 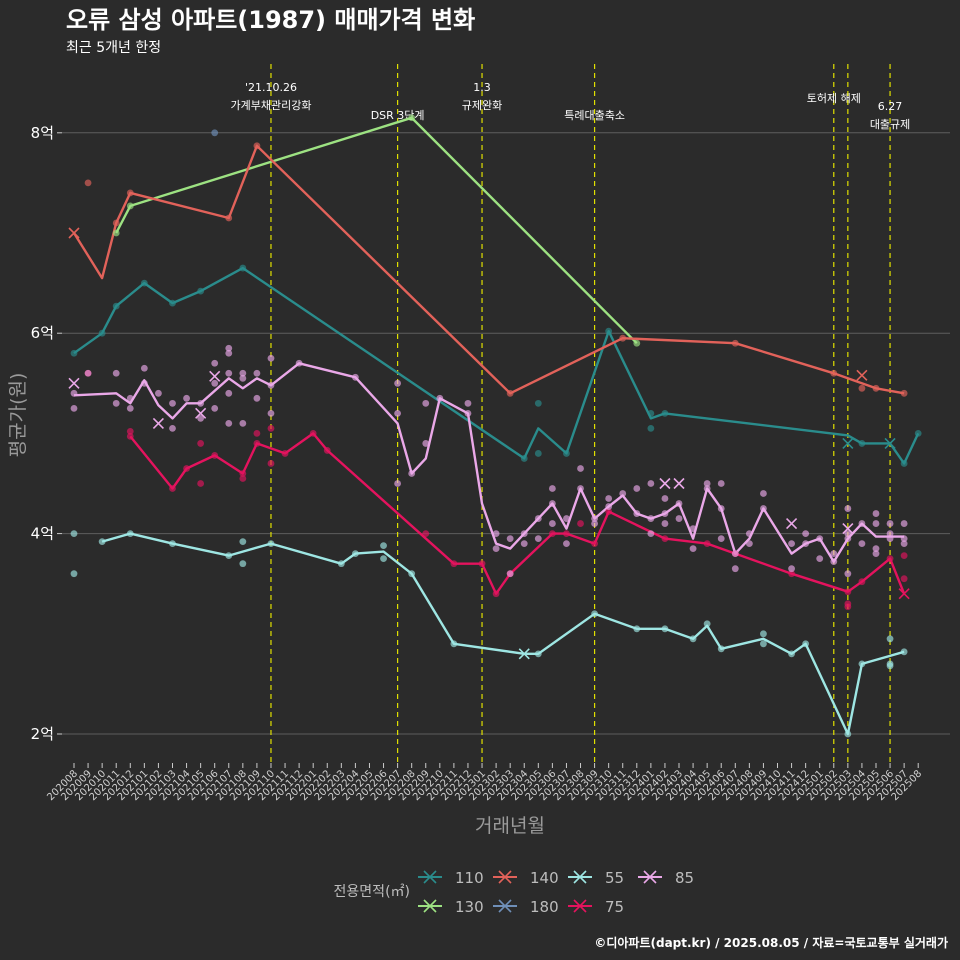 I want to click on y-tick-label: 8억, so click(x=42, y=133).